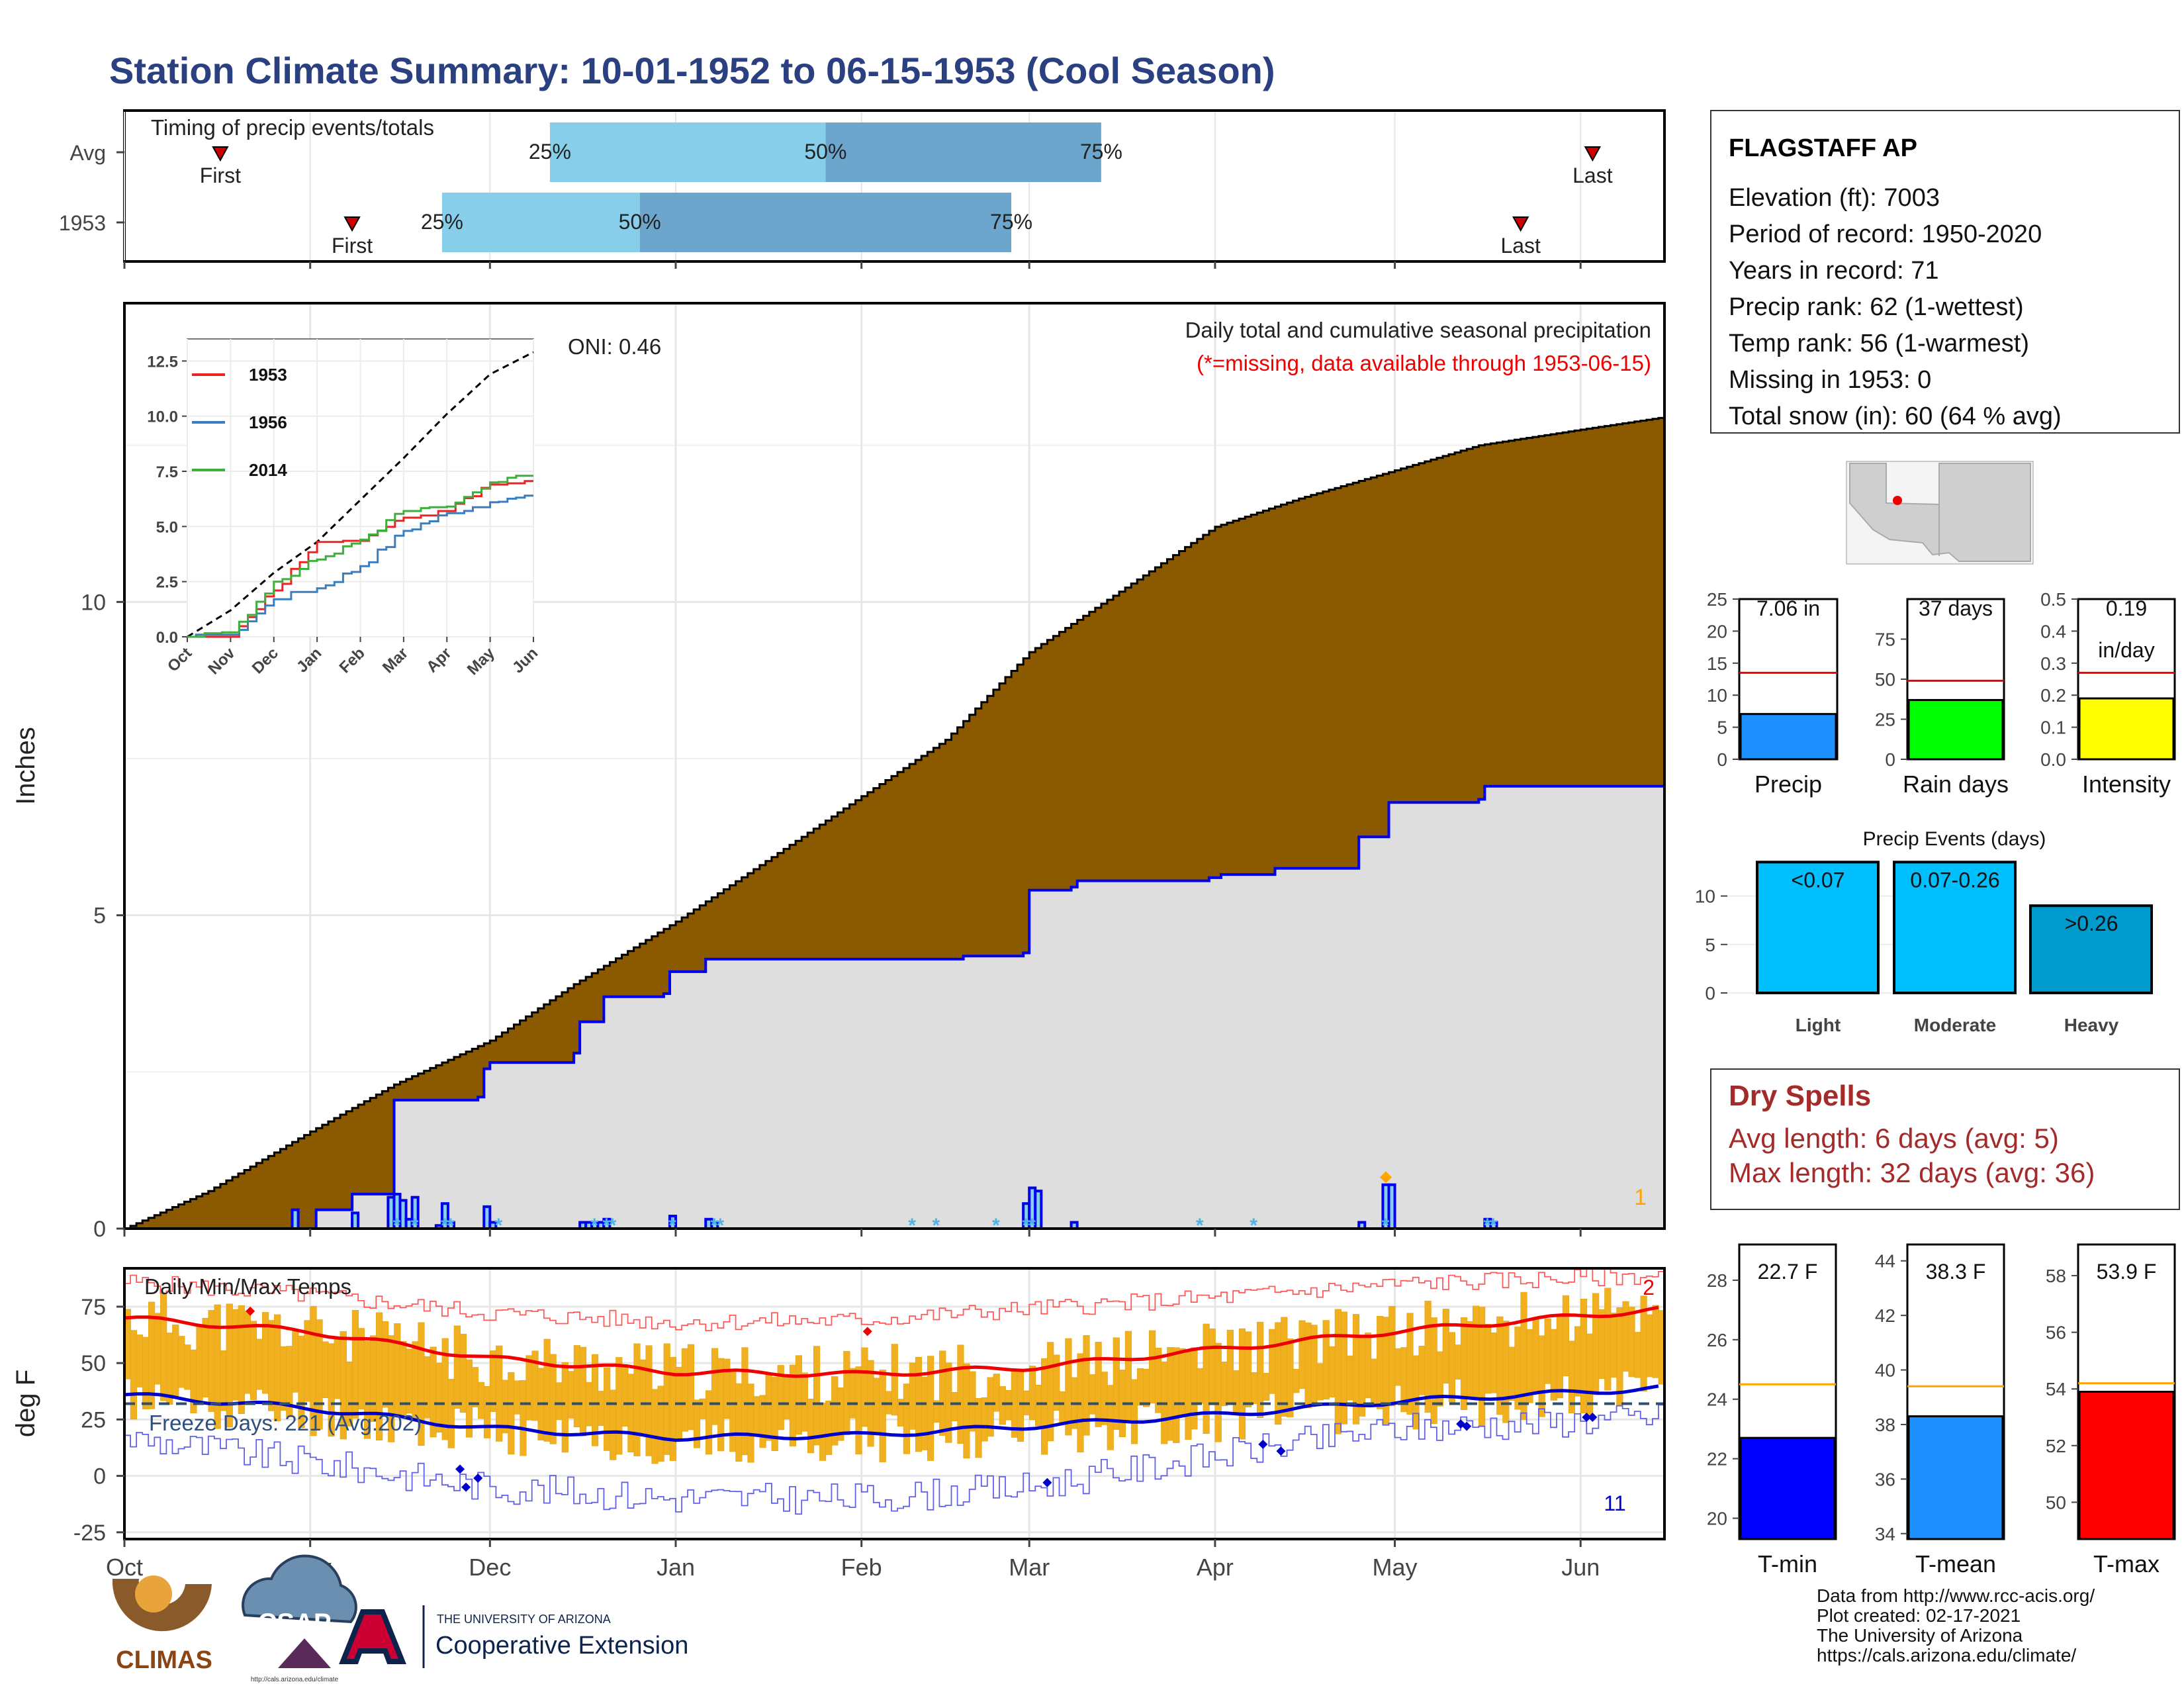  Describe the element at coordinates (1717, 1280) in the screenshot. I see `temp-mini-ytick-label-0-4: 28` at that location.